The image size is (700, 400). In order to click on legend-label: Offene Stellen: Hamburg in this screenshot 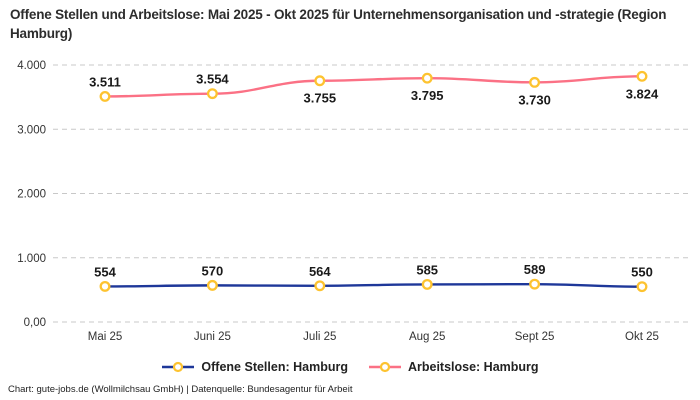, I will do `click(274, 367)`.